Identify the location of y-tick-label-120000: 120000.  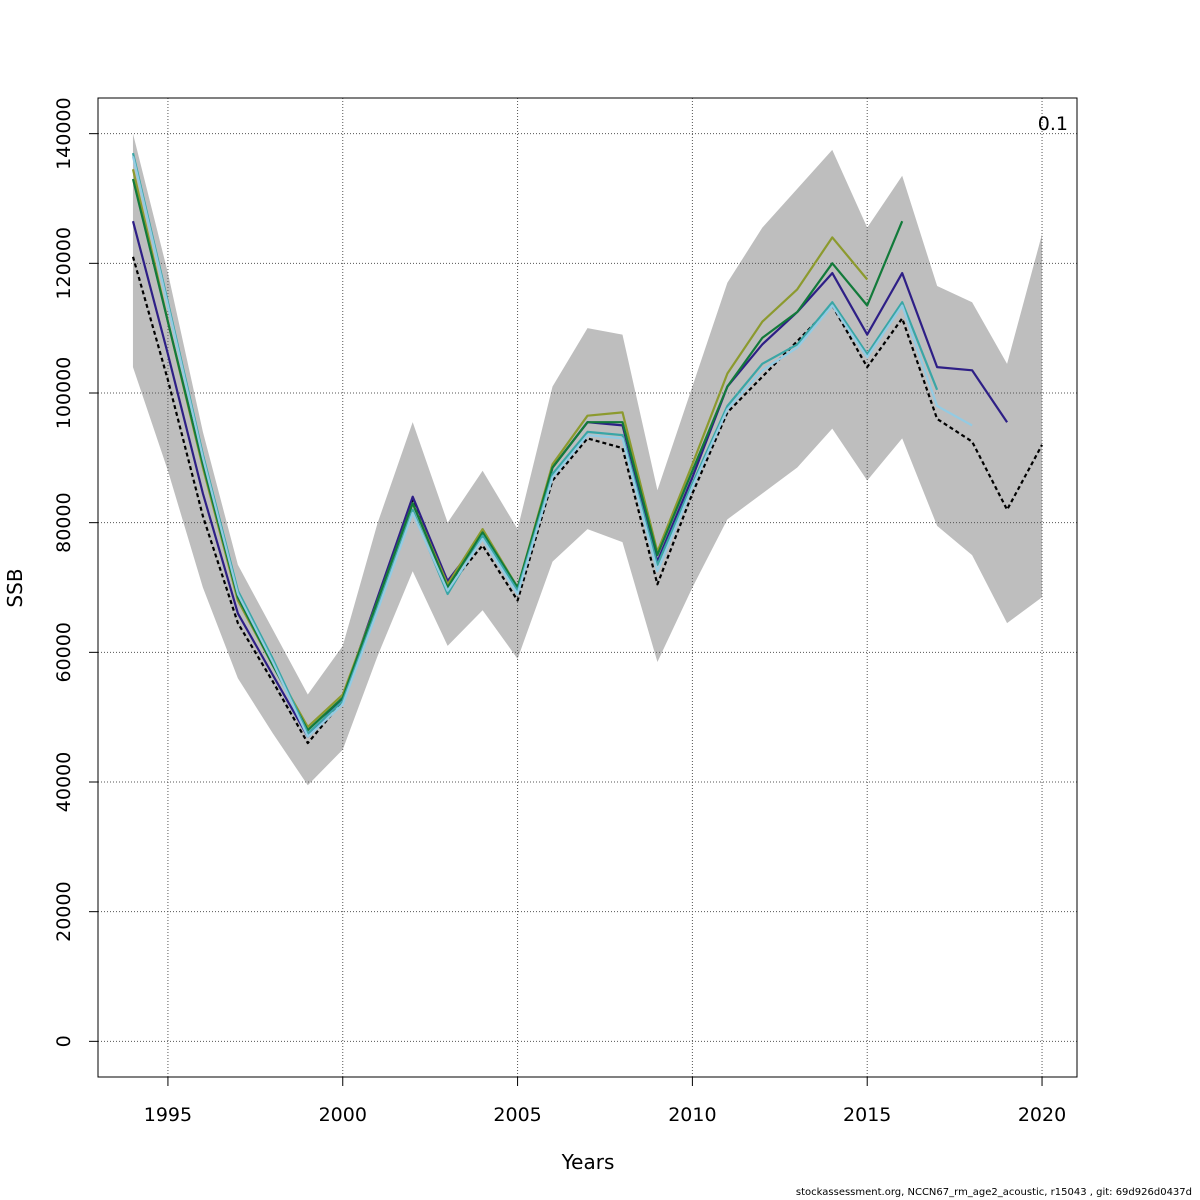
(64, 263).